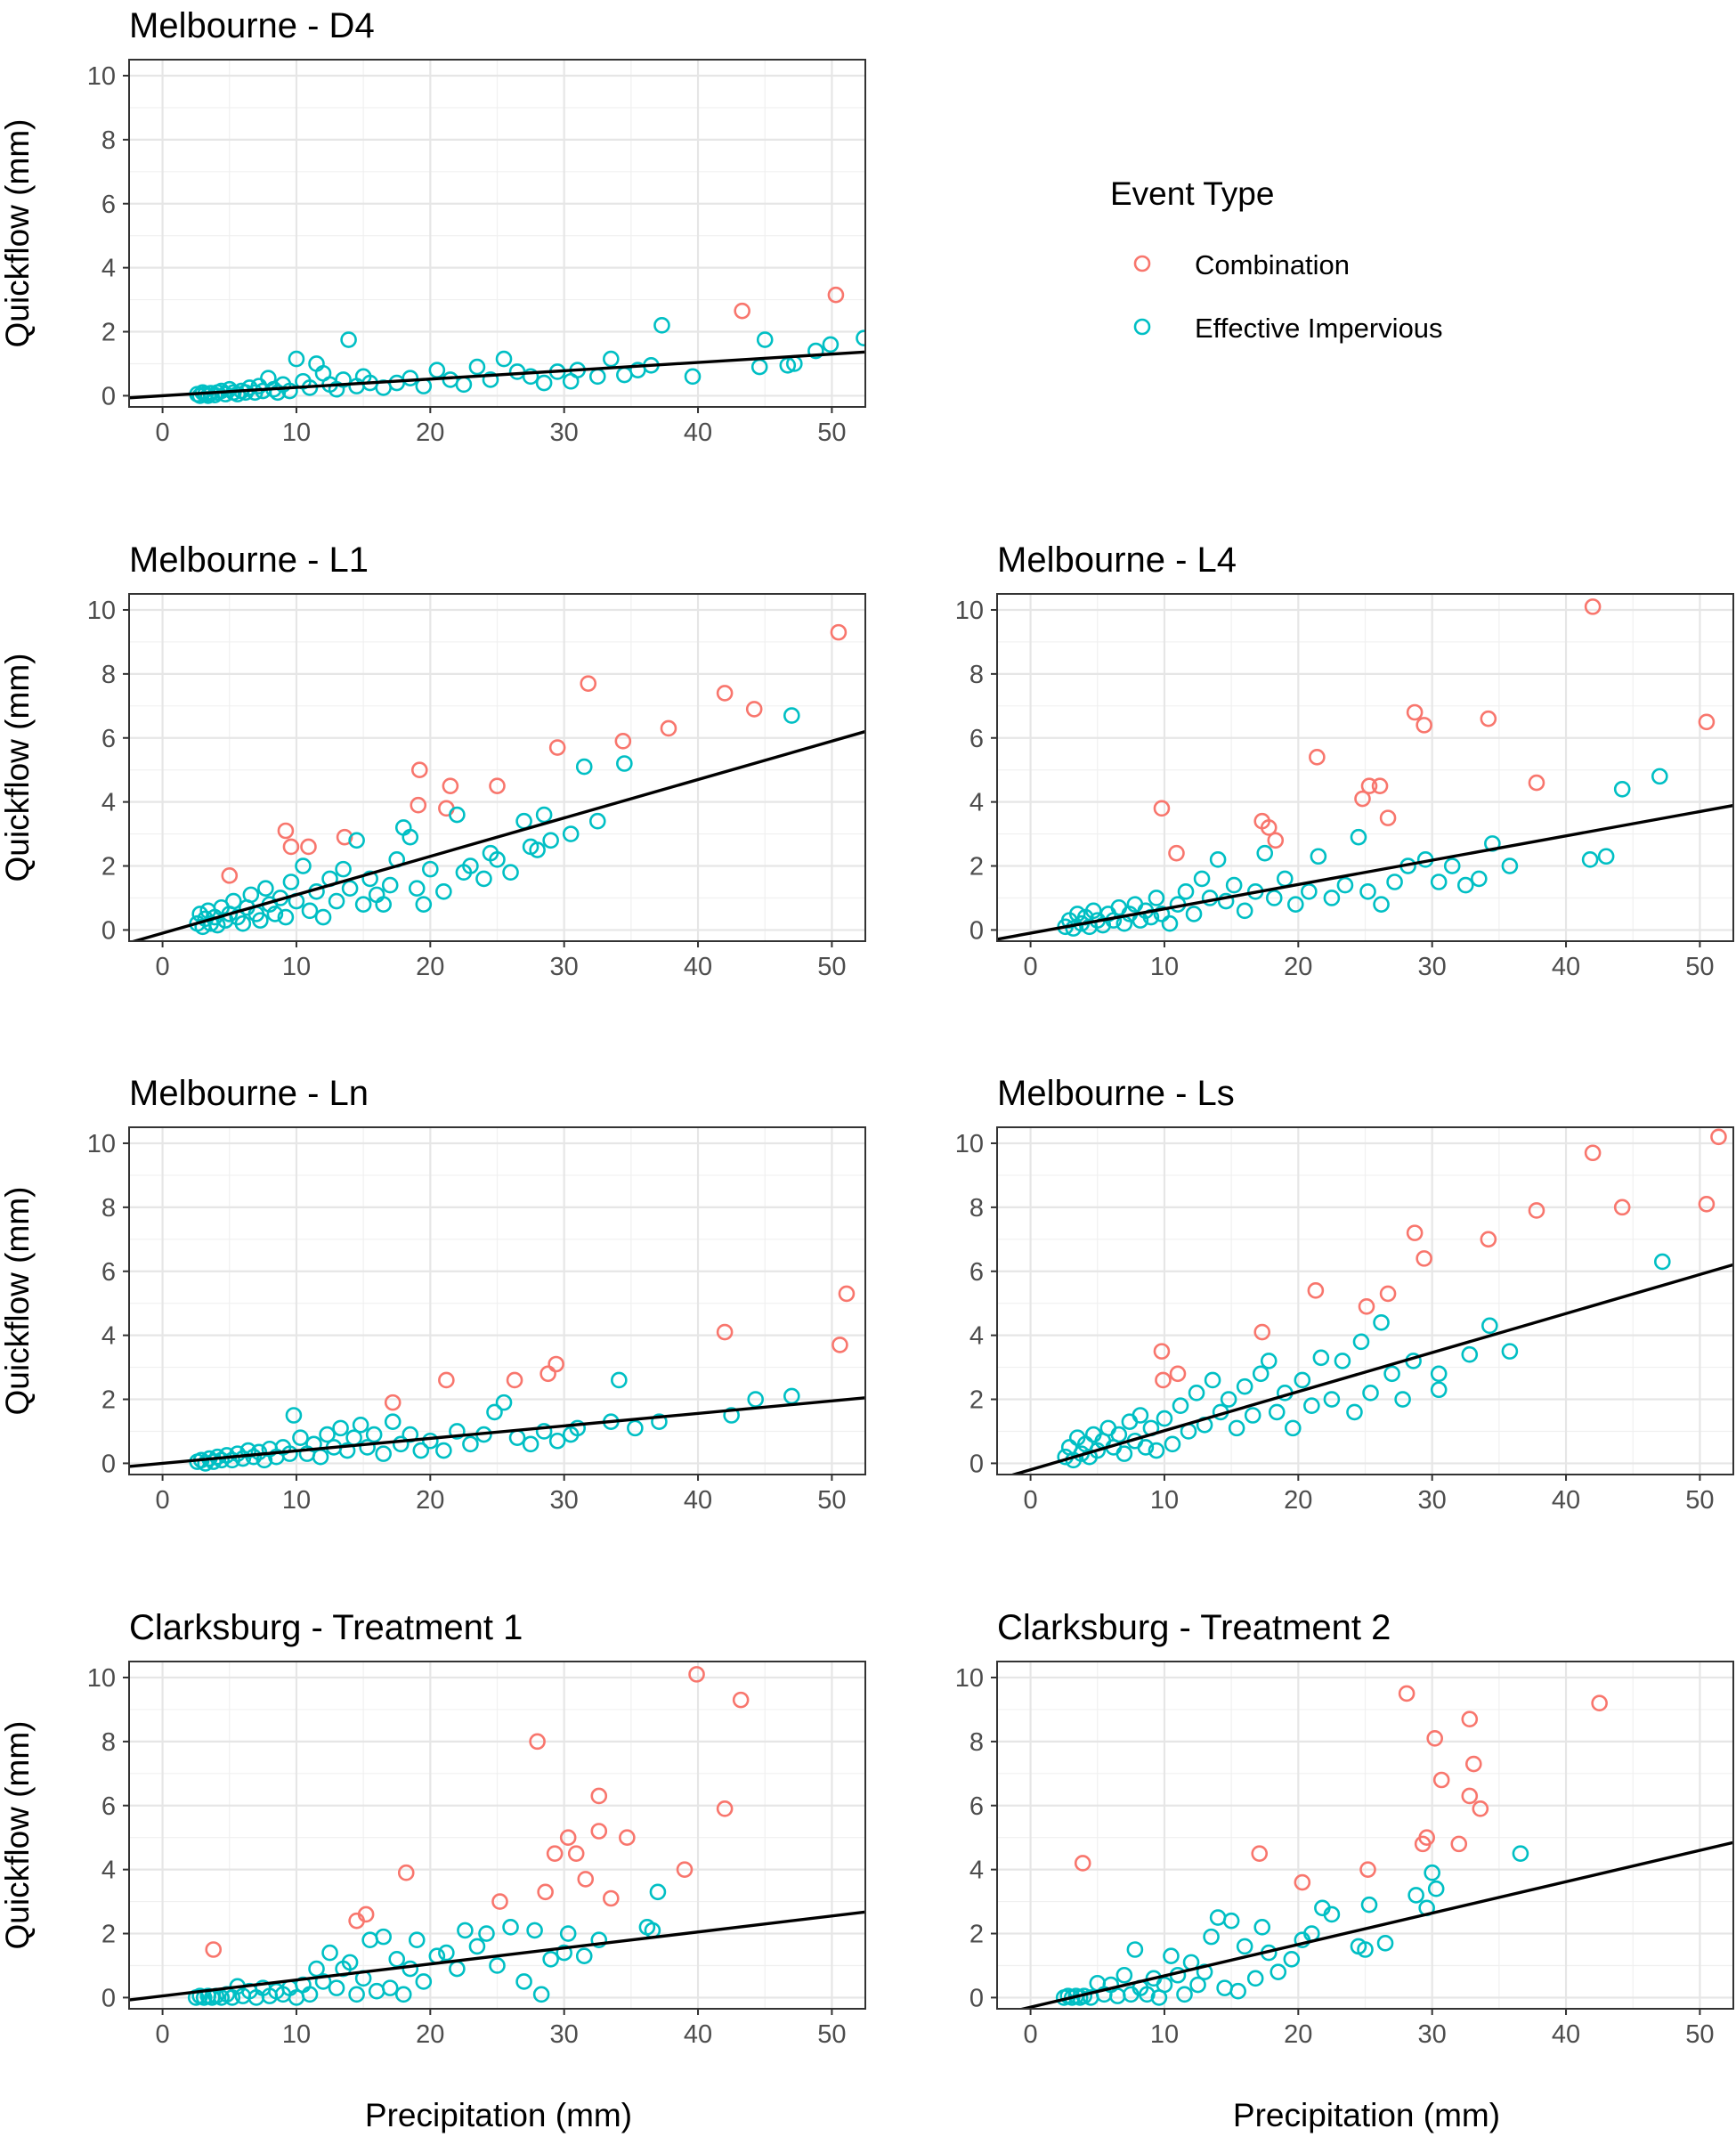 The image size is (1736, 2137). What do you see at coordinates (1566, 1500) in the screenshot?
I see `x-tick-label: 40` at bounding box center [1566, 1500].